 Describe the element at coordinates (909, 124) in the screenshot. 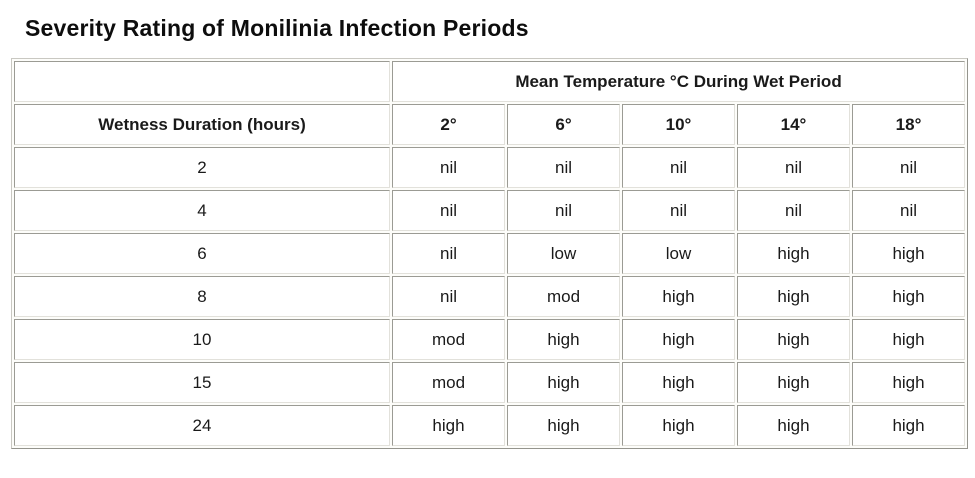

I see `temp-column-header: 18°` at that location.